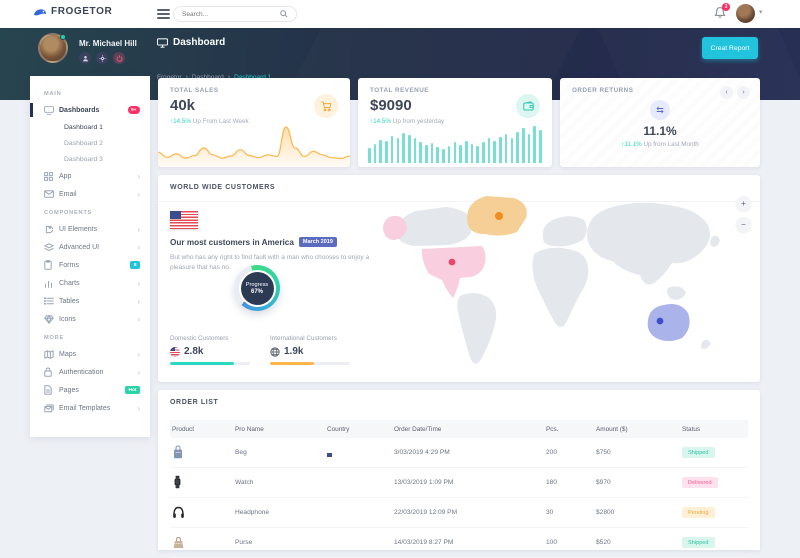 The image size is (800, 558). I want to click on globe-icon, so click(275, 351).